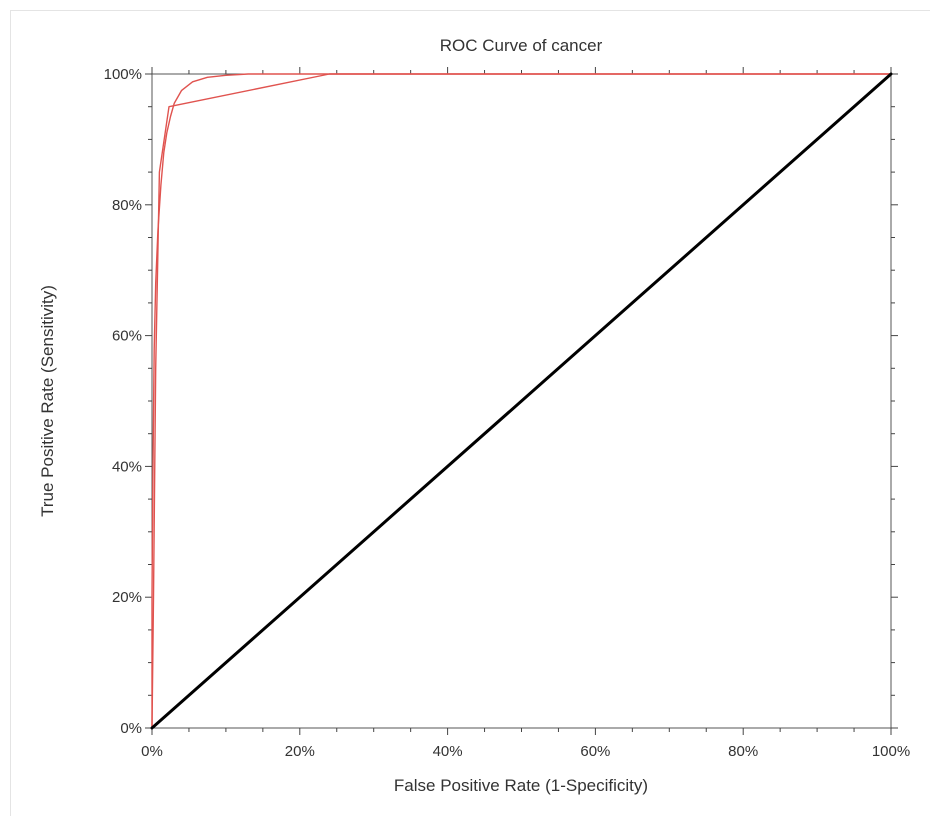 Image resolution: width=932 pixels, height=817 pixels. I want to click on chart-title: ROC Curve of cancer, so click(521, 45).